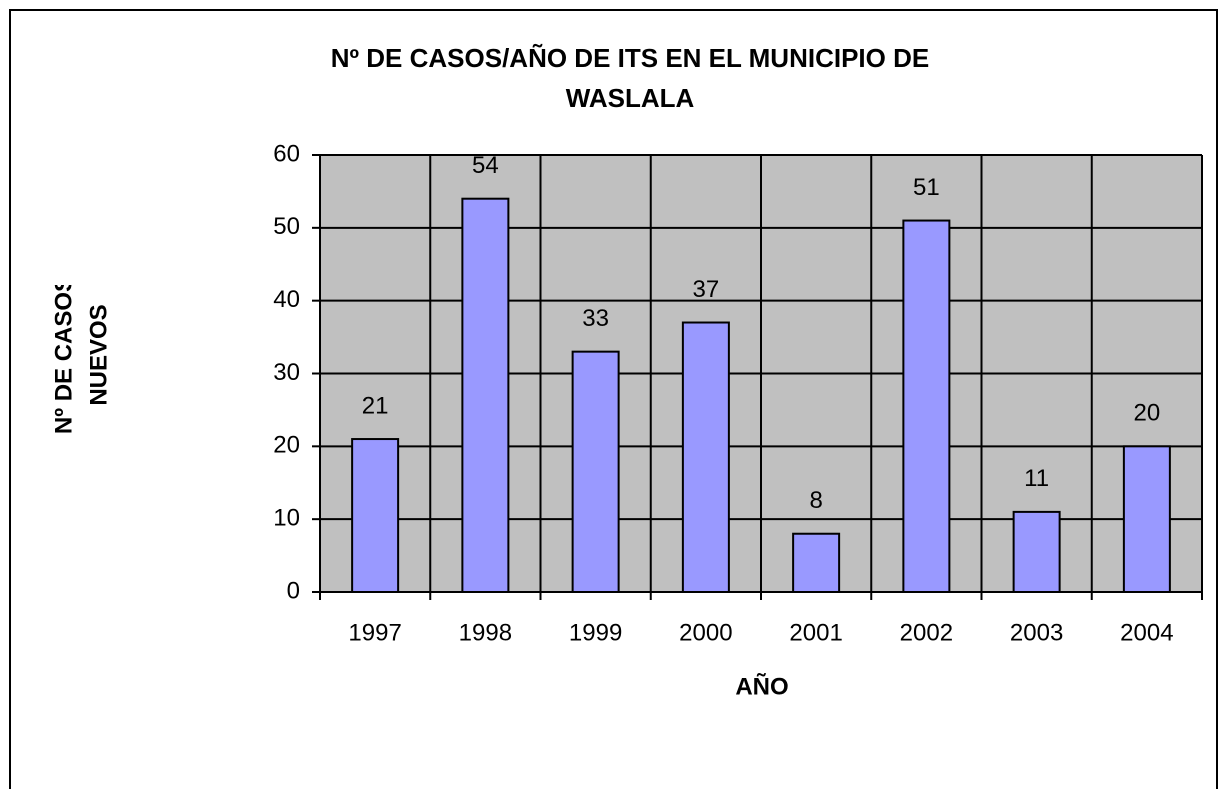 This screenshot has width=1219, height=789. What do you see at coordinates (815, 632) in the screenshot?
I see `x-tick-label: 2001` at bounding box center [815, 632].